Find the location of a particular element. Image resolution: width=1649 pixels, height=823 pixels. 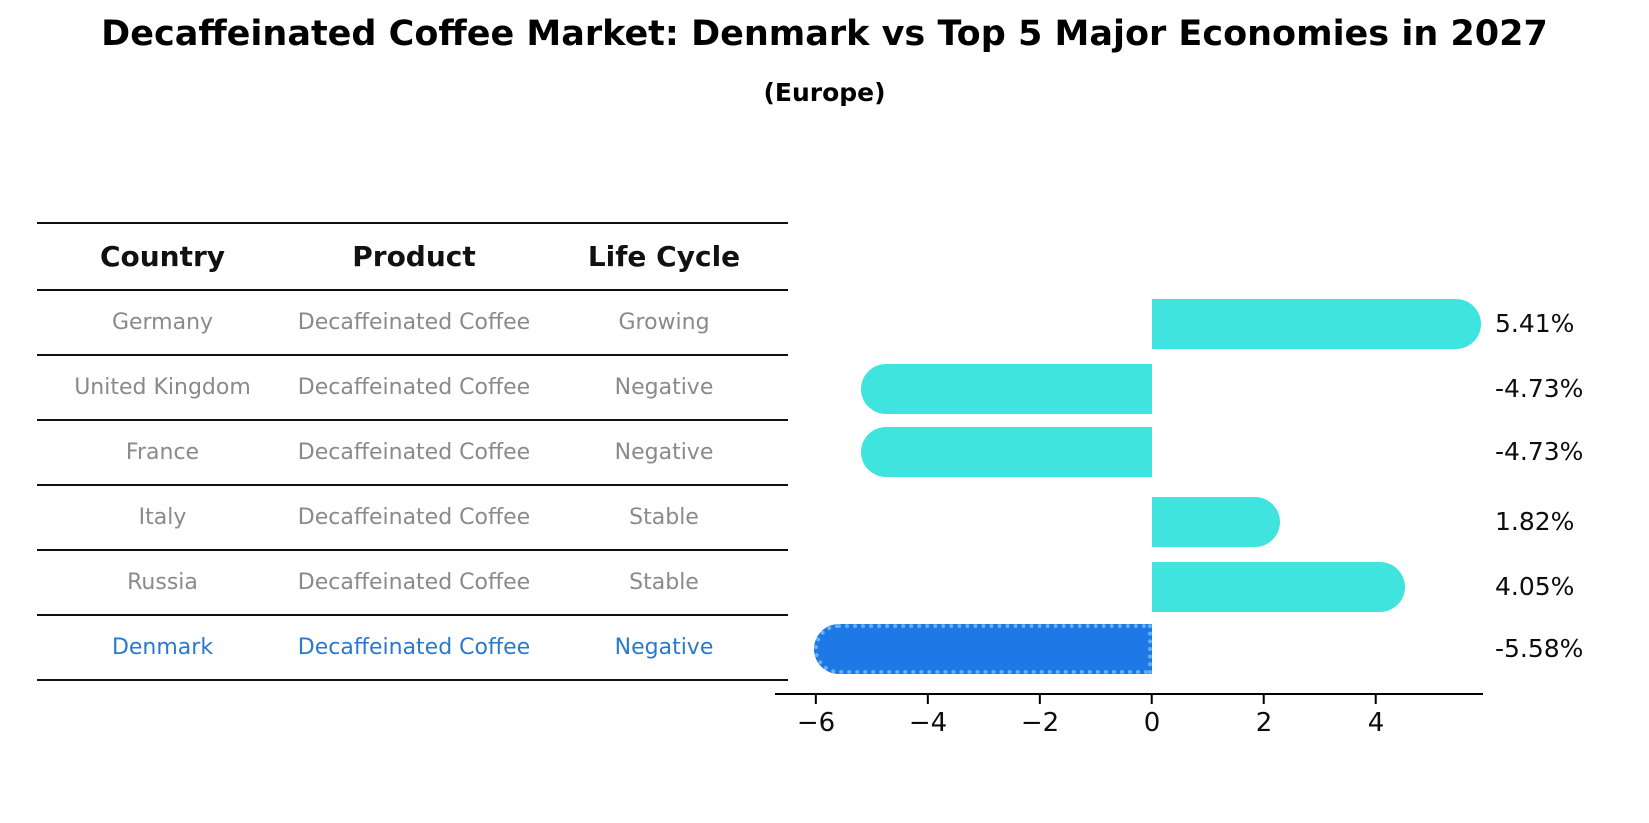

table-cell-country: United Kingdom is located at coordinates (162, 388).